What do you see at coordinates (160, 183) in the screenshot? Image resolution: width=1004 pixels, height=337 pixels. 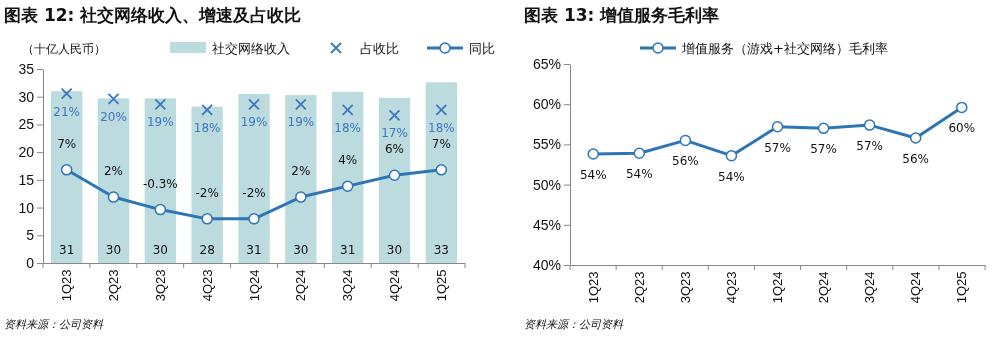 I see `data-label: -0.3%` at bounding box center [160, 183].